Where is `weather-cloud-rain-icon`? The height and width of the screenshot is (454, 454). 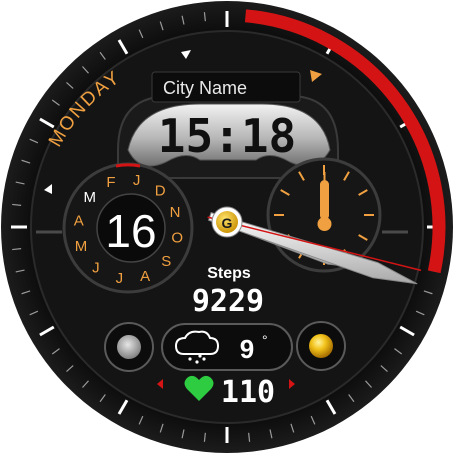 weather-cloud-rain-icon is located at coordinates (197, 347).